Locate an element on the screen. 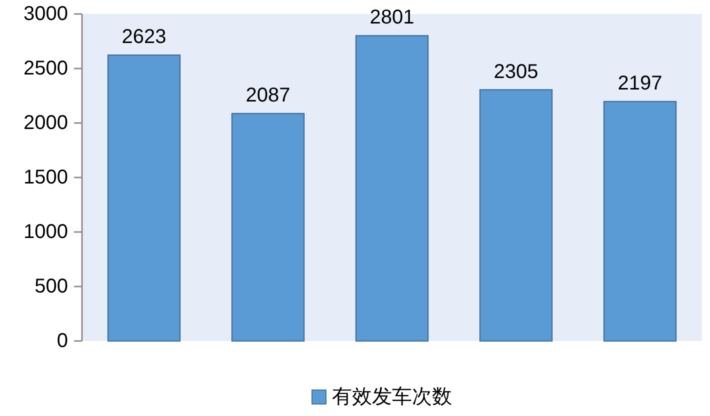 This screenshot has height=416, width=710. legend-label: 有效发车次数 is located at coordinates (392, 397).